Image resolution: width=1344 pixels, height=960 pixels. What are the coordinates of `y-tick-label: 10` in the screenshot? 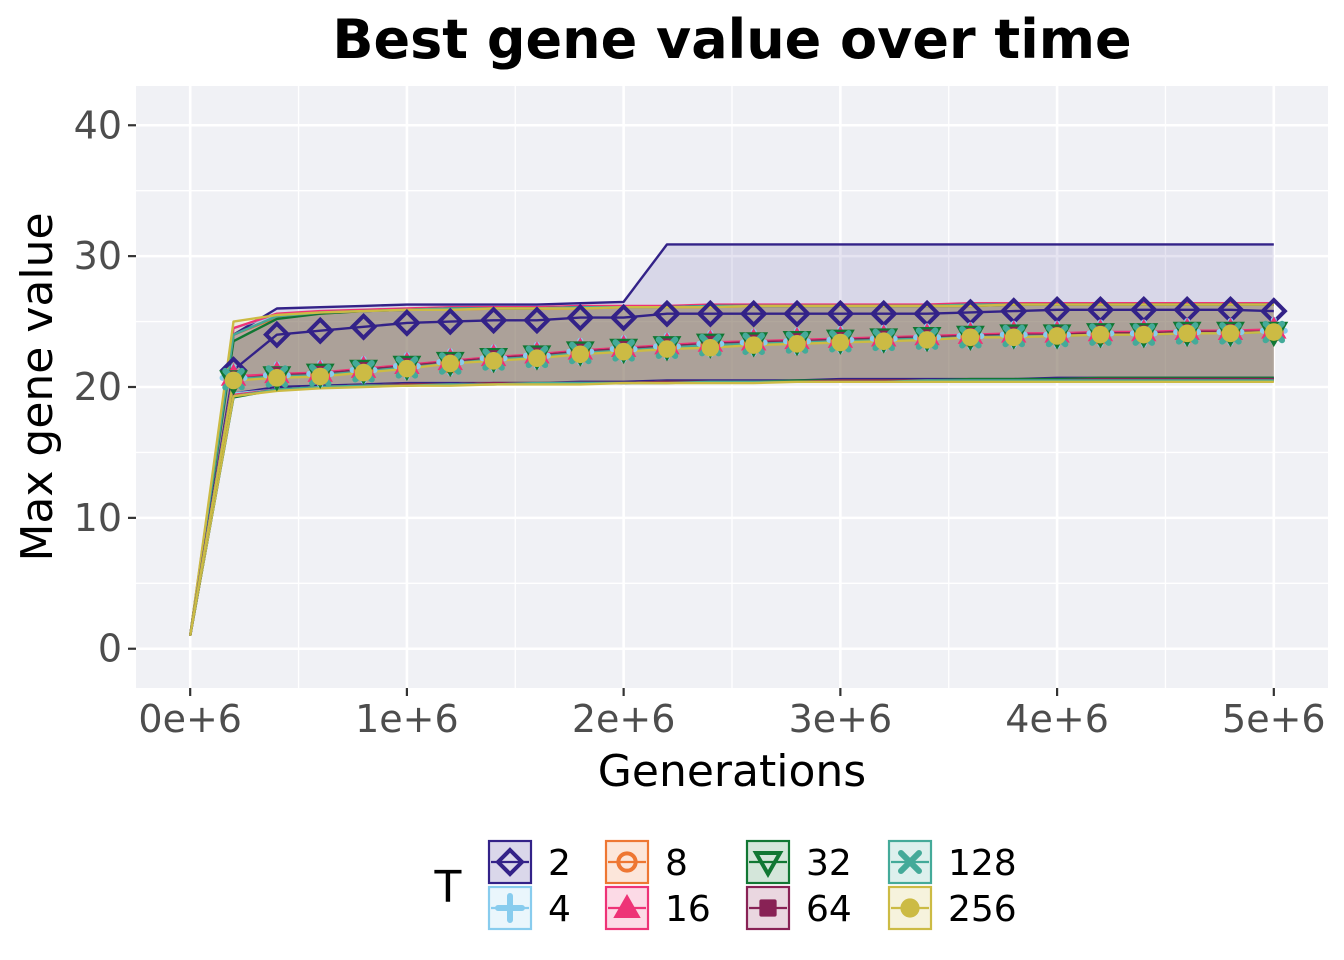 It's located at (98, 518).